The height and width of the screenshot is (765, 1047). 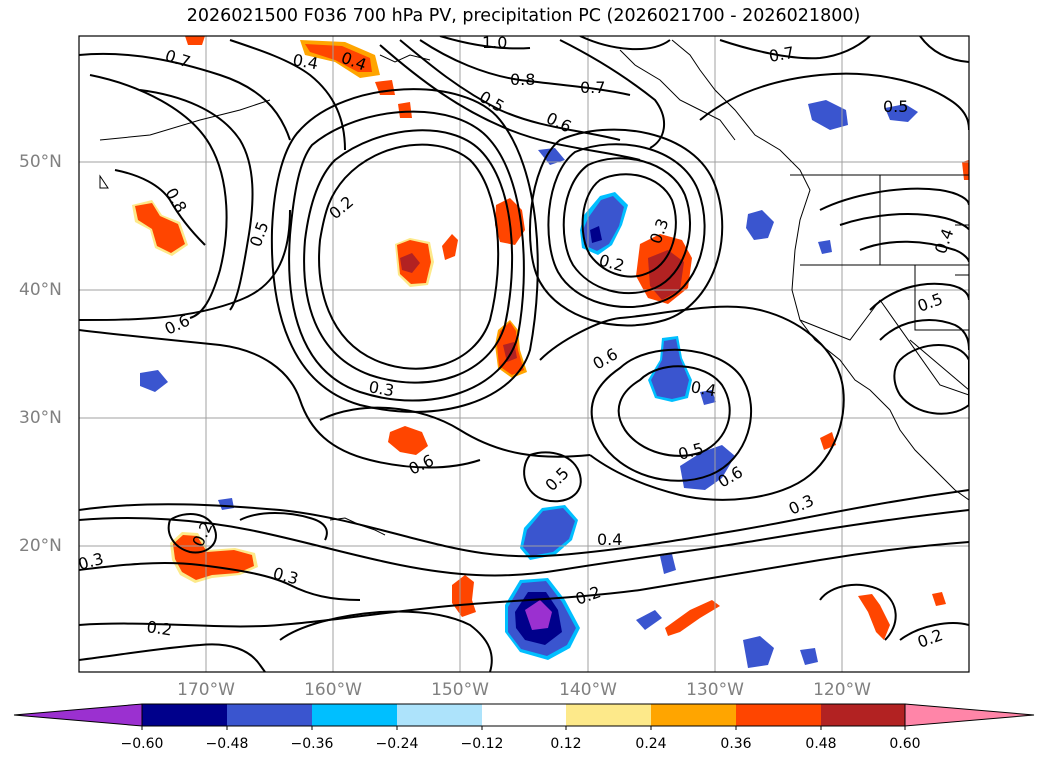 I want to click on precip-blob-ca-coast, so click(x=340, y=59).